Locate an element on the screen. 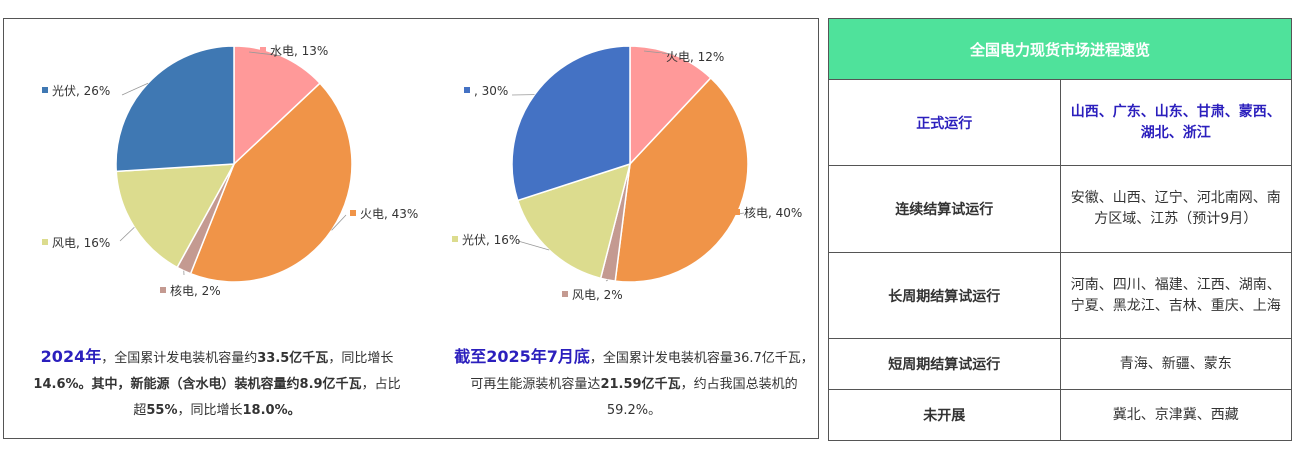 The width and height of the screenshot is (1305, 454). slice-label: 火电, 12% is located at coordinates (695, 57).